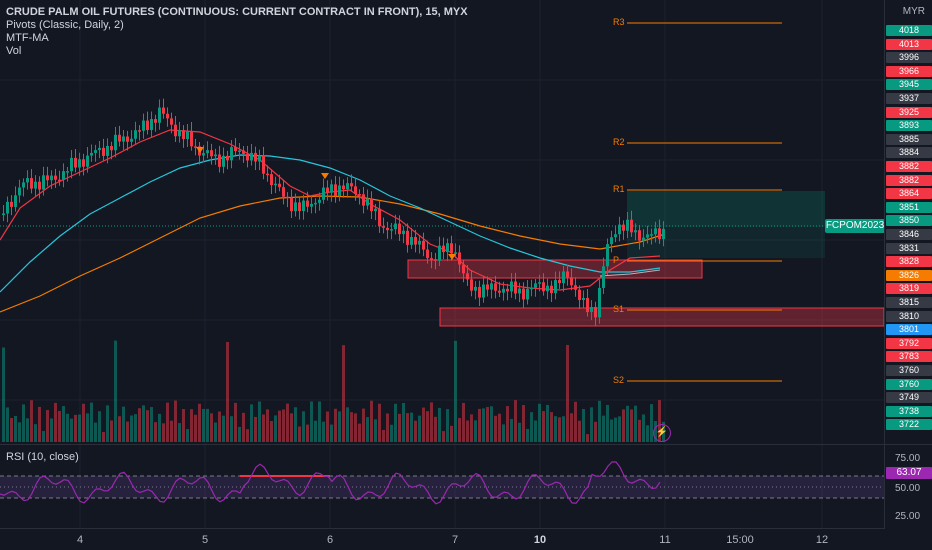 The width and height of the screenshot is (932, 550). Describe the element at coordinates (909, 98) in the screenshot. I see `price-label: 3937` at that location.